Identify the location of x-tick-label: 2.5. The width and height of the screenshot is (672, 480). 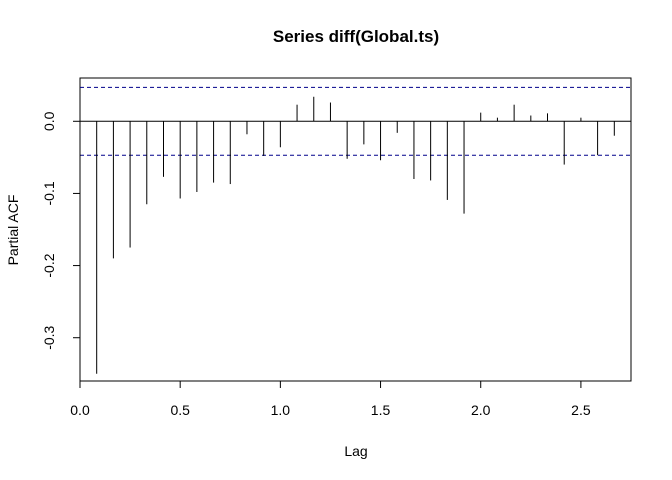
(581, 410).